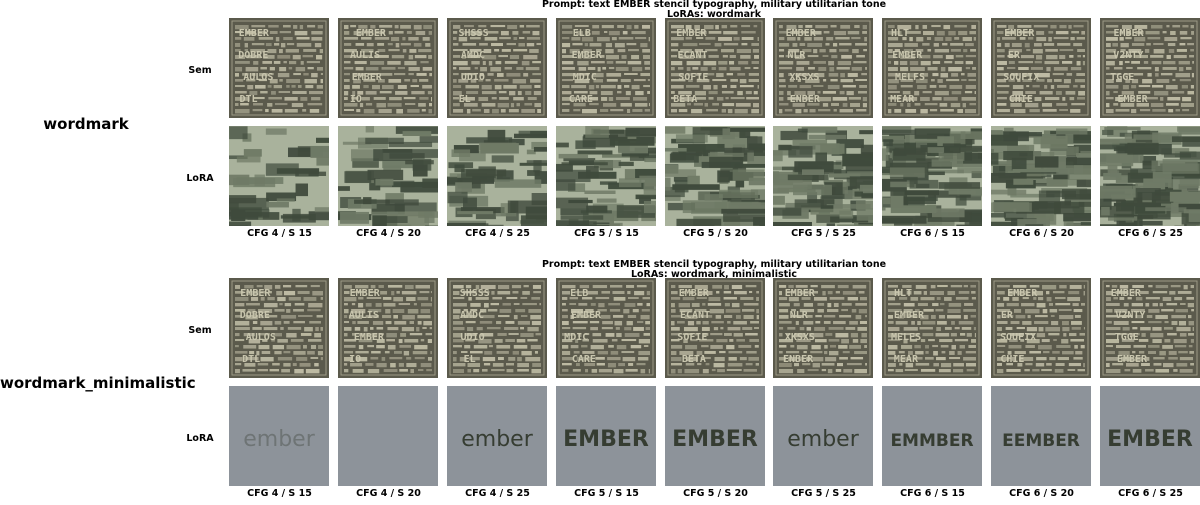  Describe the element at coordinates (472, 315) in the screenshot. I see `svg-text: AMDC` at that location.